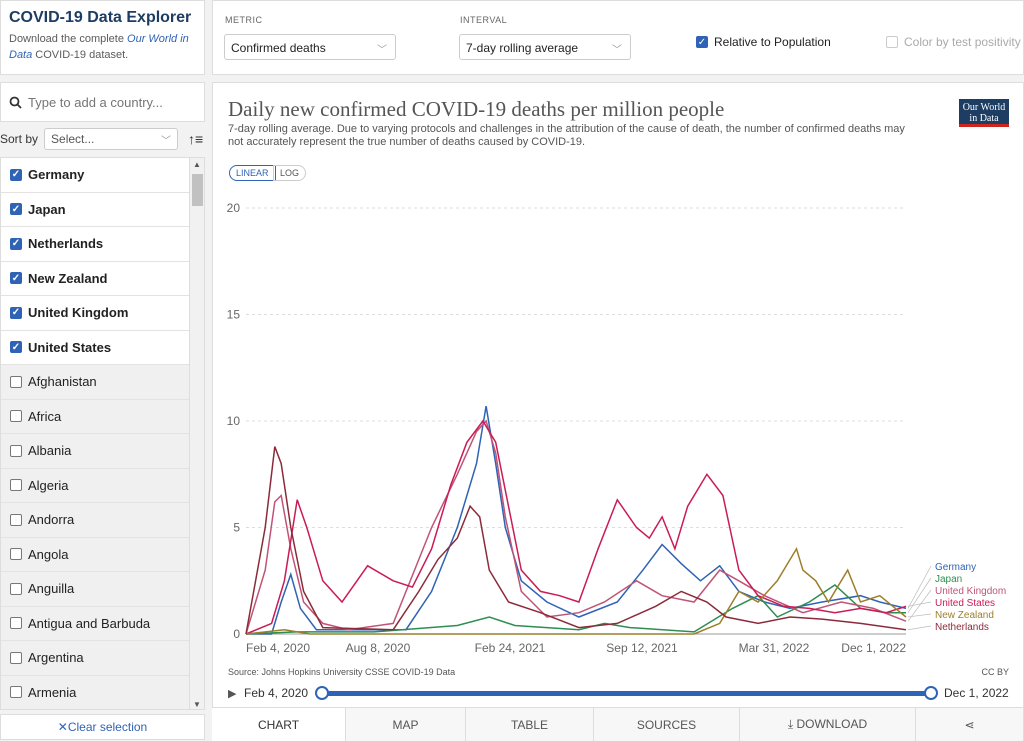  I want to click on search-panel, so click(102, 102).